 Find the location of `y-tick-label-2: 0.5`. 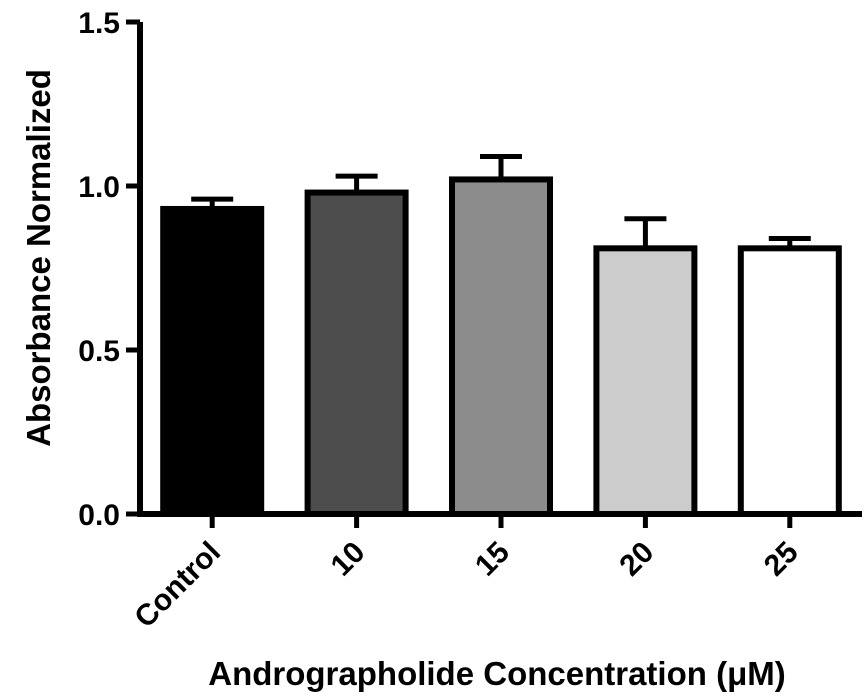

y-tick-label-2: 0.5 is located at coordinates (99, 351).